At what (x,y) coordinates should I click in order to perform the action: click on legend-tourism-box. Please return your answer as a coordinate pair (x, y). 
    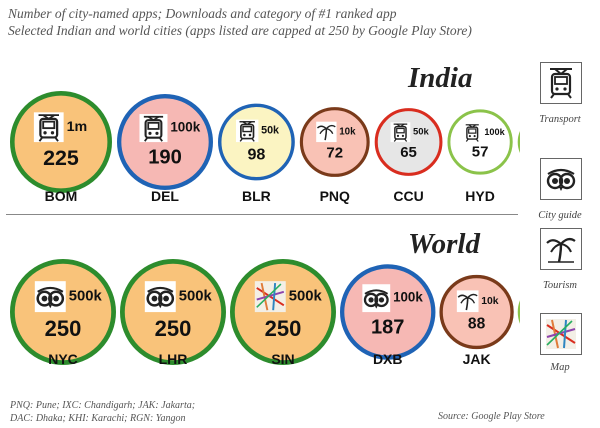
    Looking at the image, I should click on (561, 249).